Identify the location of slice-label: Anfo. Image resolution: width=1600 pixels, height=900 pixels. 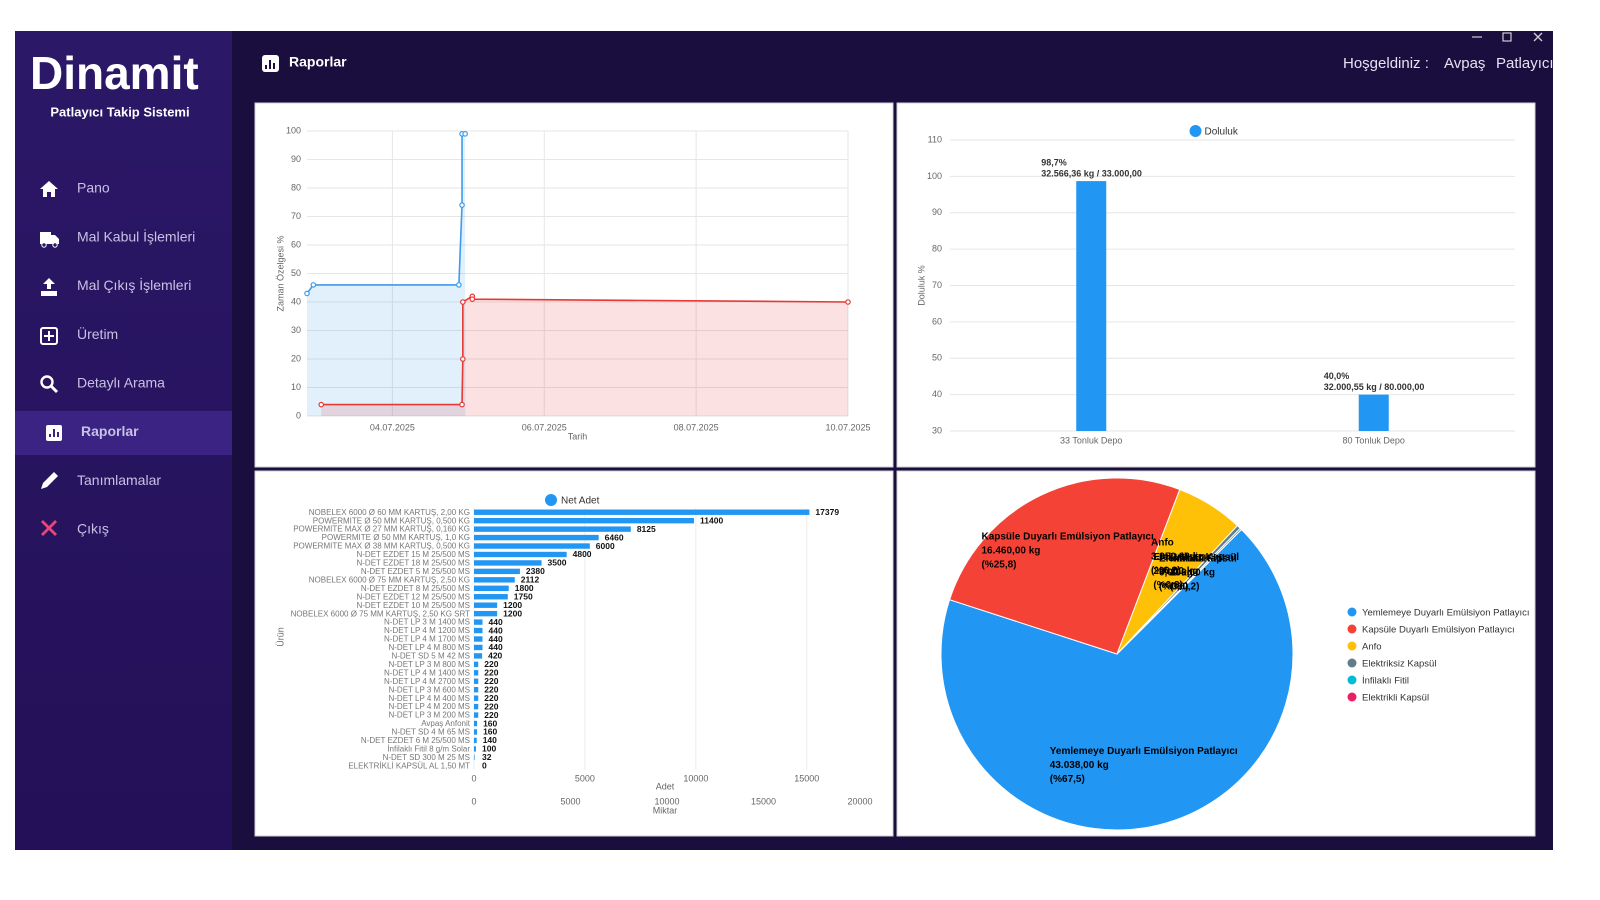
(1162, 543).